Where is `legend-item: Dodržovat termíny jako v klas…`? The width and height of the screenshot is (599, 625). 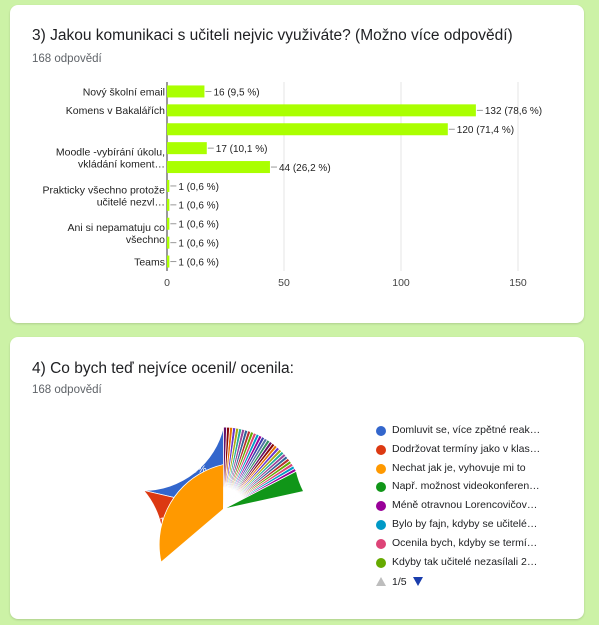 legend-item: Dodržovat termíny jako v klas… is located at coordinates (476, 450).